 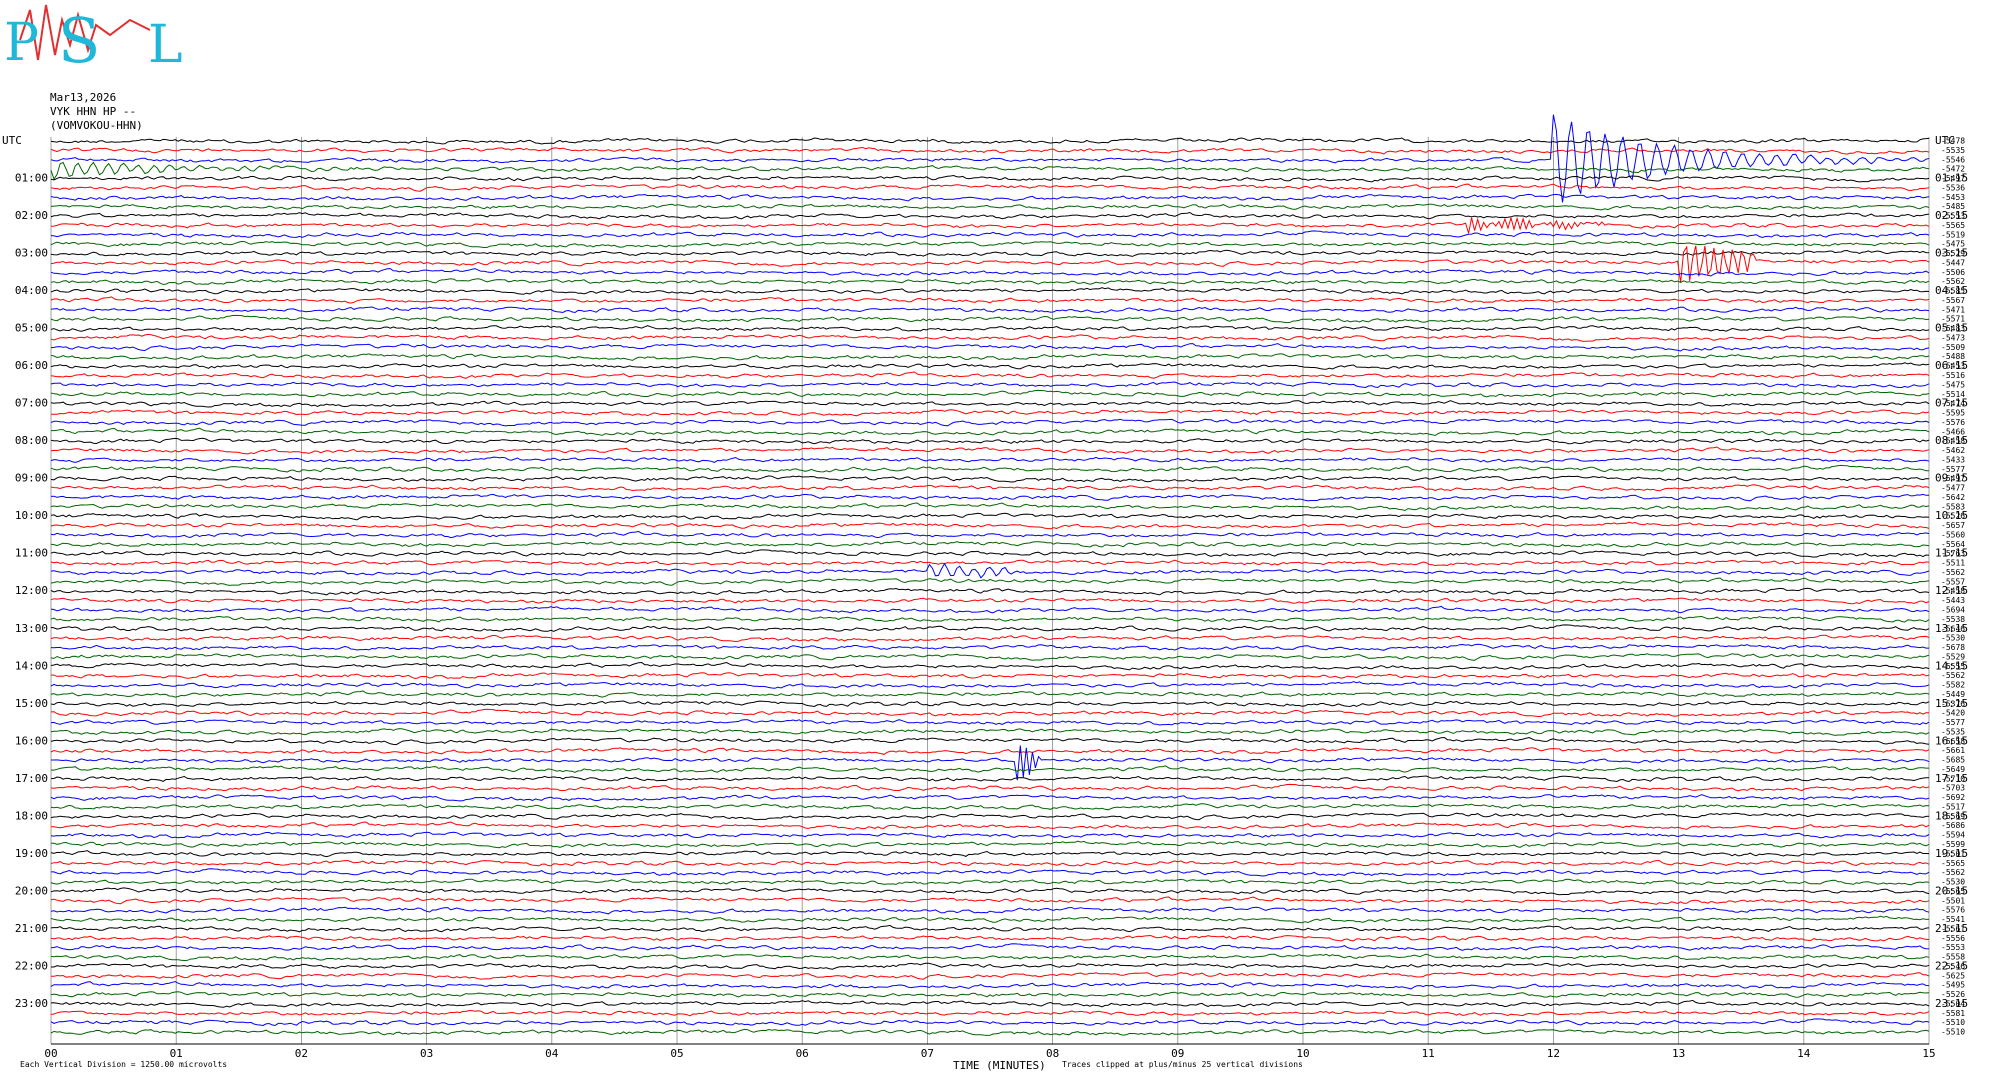 What do you see at coordinates (31, 590) in the screenshot?
I see `left-time-label: 12:00` at bounding box center [31, 590].